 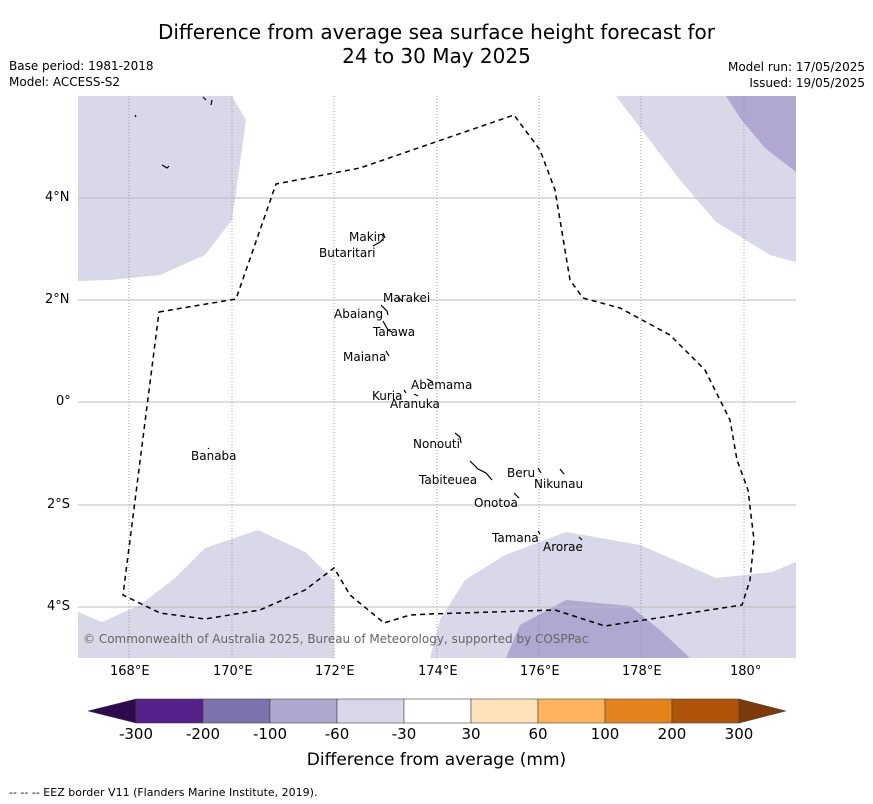 What do you see at coordinates (438, 671) in the screenshot?
I see `lon-tick-174e: 174°E` at bounding box center [438, 671].